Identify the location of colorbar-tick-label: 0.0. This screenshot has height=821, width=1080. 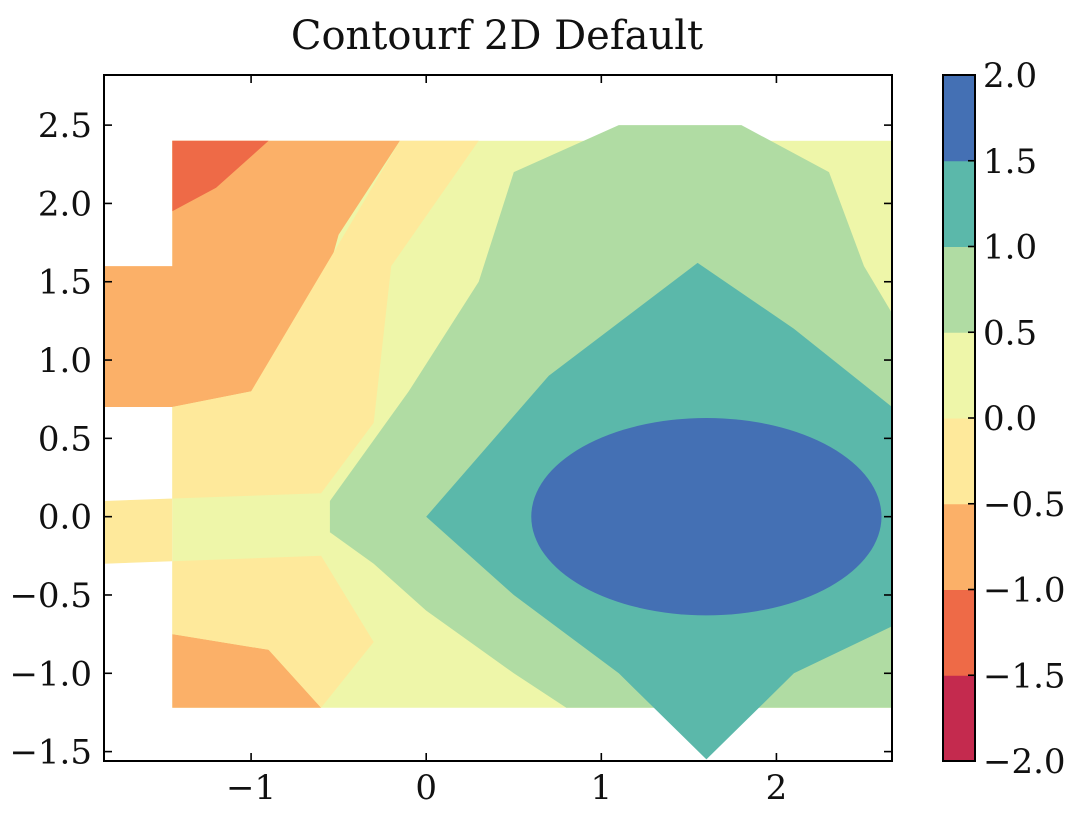
(1010, 419).